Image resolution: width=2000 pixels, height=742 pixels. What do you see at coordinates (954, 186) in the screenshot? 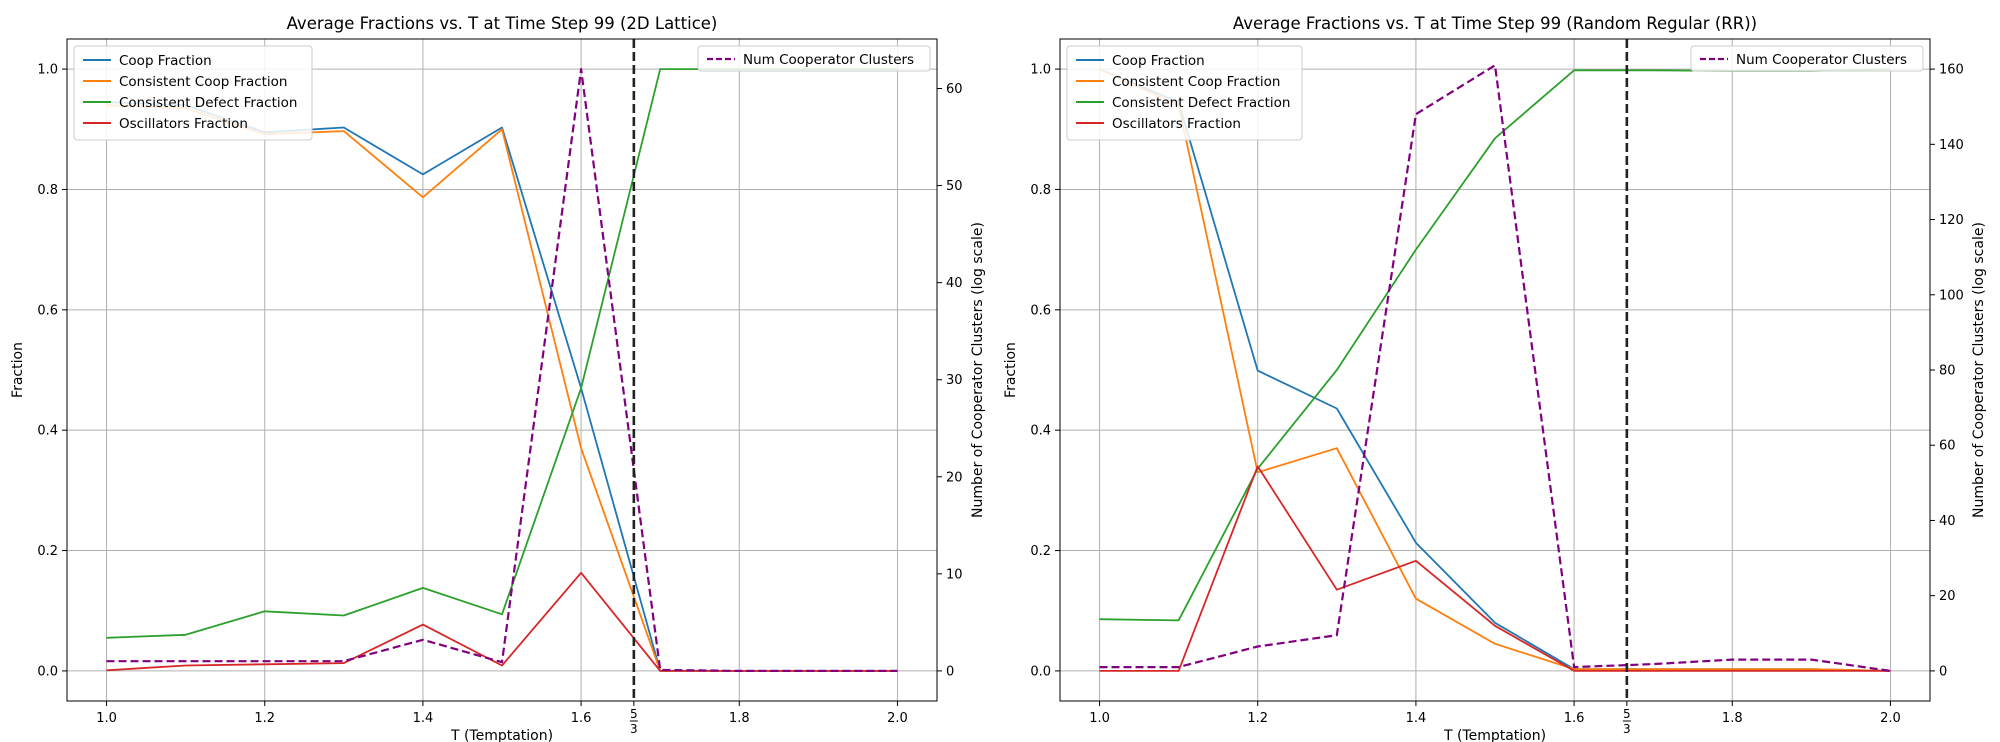
I see `y2-tick-label: 50` at bounding box center [954, 186].